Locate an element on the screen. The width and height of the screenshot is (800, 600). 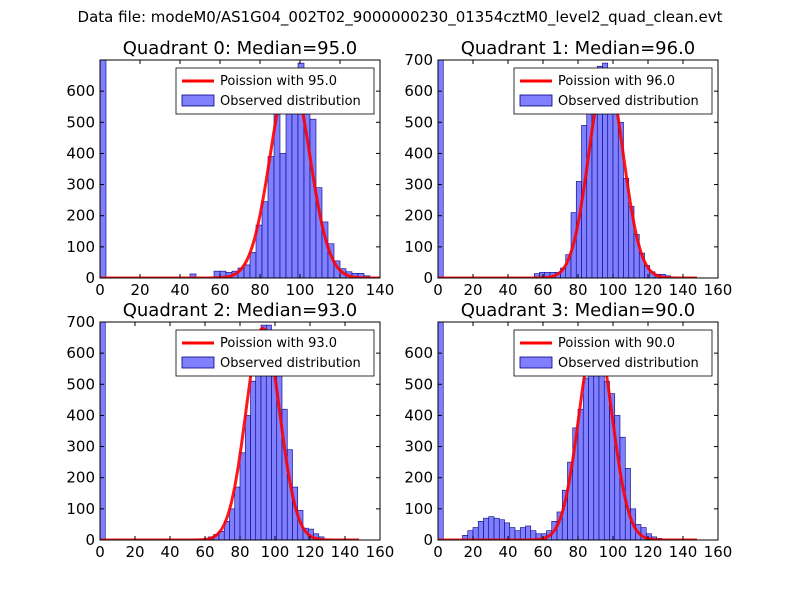
panel-title: Quadrant 2: Median=93.0 is located at coordinates (240, 310).